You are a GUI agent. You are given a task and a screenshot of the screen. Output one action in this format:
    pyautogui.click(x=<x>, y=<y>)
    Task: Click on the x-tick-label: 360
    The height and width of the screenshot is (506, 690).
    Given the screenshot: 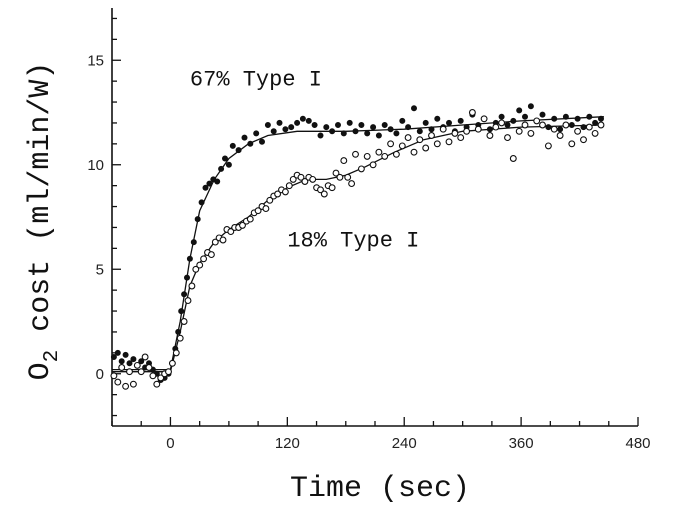 What is the action you would take?
    pyautogui.click(x=521, y=443)
    